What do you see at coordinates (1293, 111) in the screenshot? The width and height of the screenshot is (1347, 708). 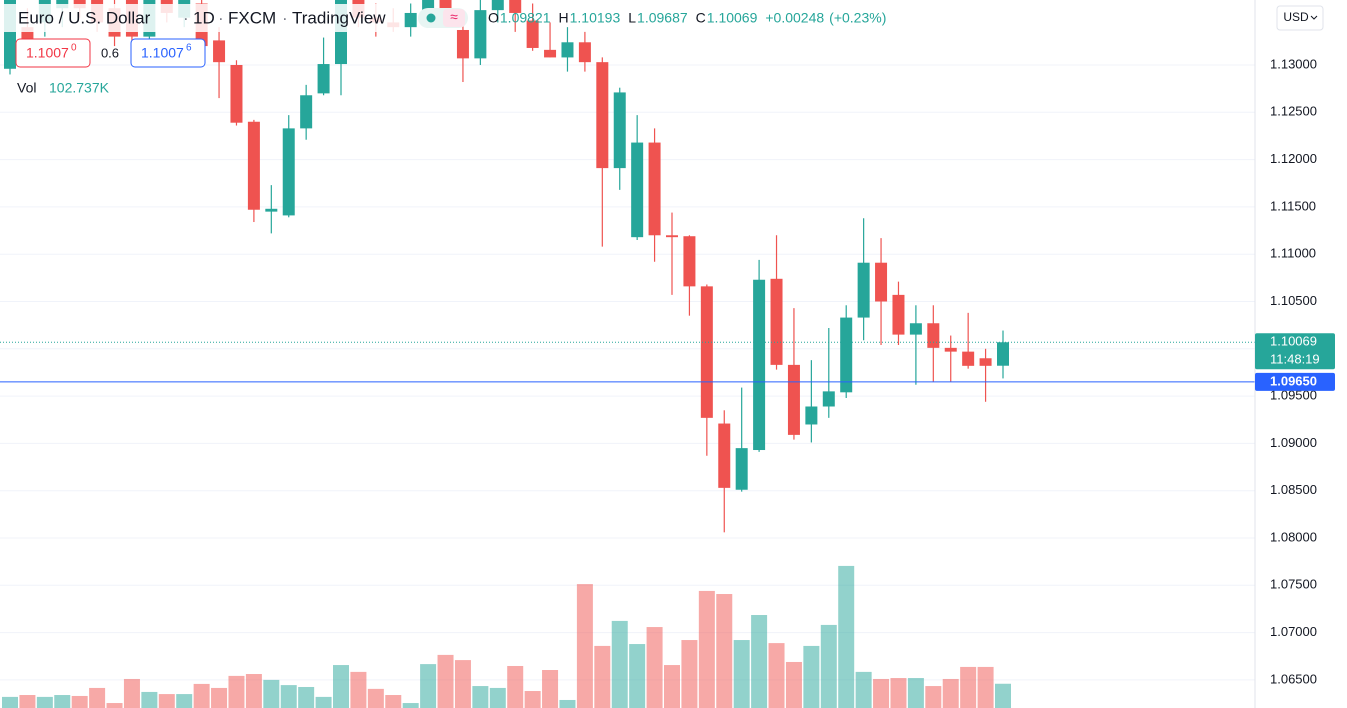 I see `y-tick-label: 1.12500` at bounding box center [1293, 111].